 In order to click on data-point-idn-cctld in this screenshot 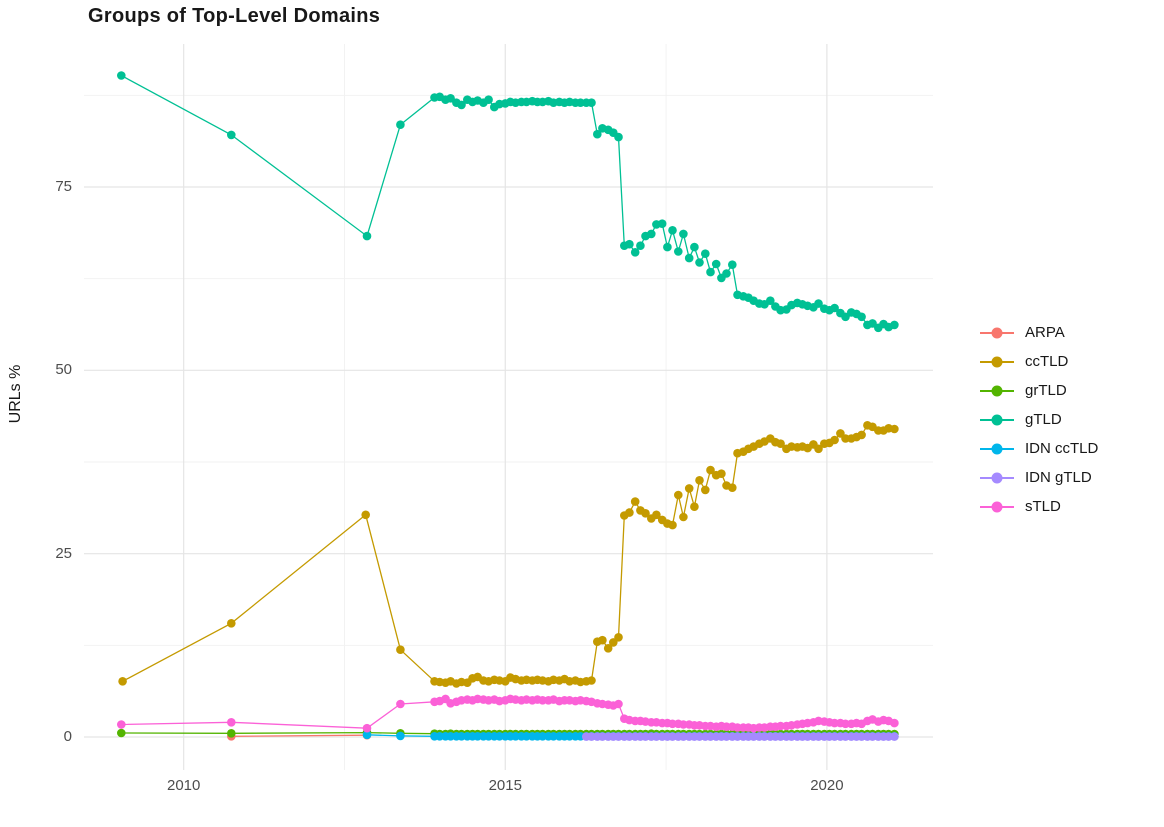, I will do `click(400, 736)`.